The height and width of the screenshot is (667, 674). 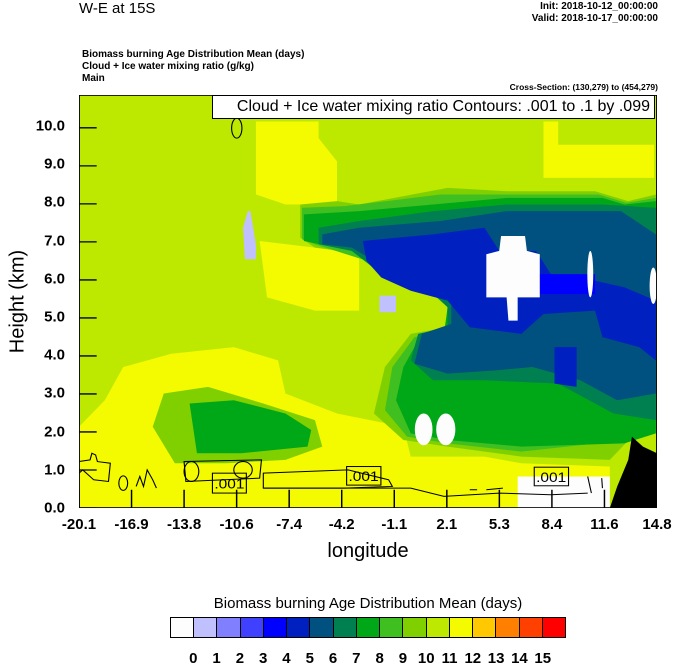 I want to click on y-tick-label: 5.0, so click(x=54, y=317).